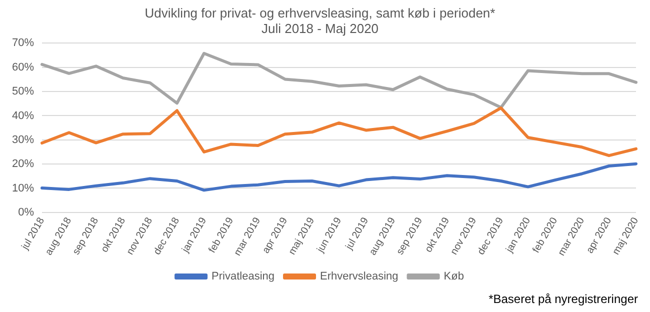  What do you see at coordinates (23, 188) in the screenshot?
I see `y-tick-label: 10%` at bounding box center [23, 188].